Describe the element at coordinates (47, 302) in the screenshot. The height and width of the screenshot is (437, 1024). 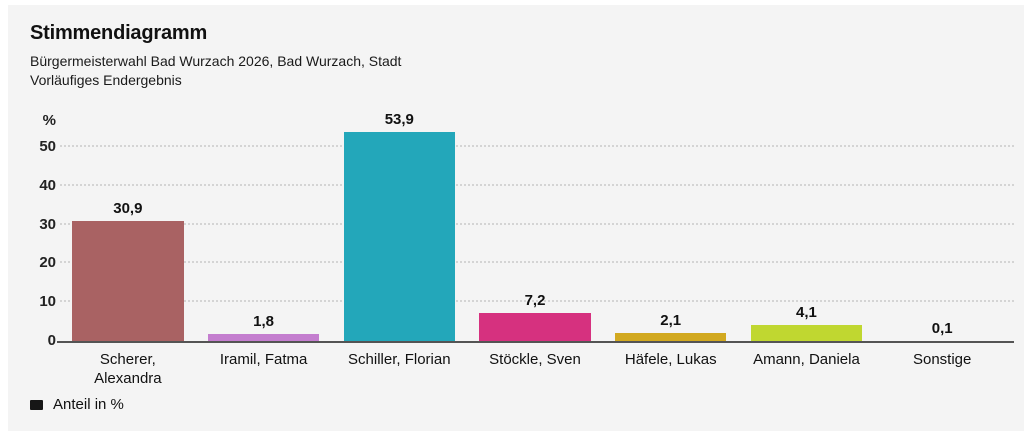
I see `y-axis-tick-label: 10` at that location.